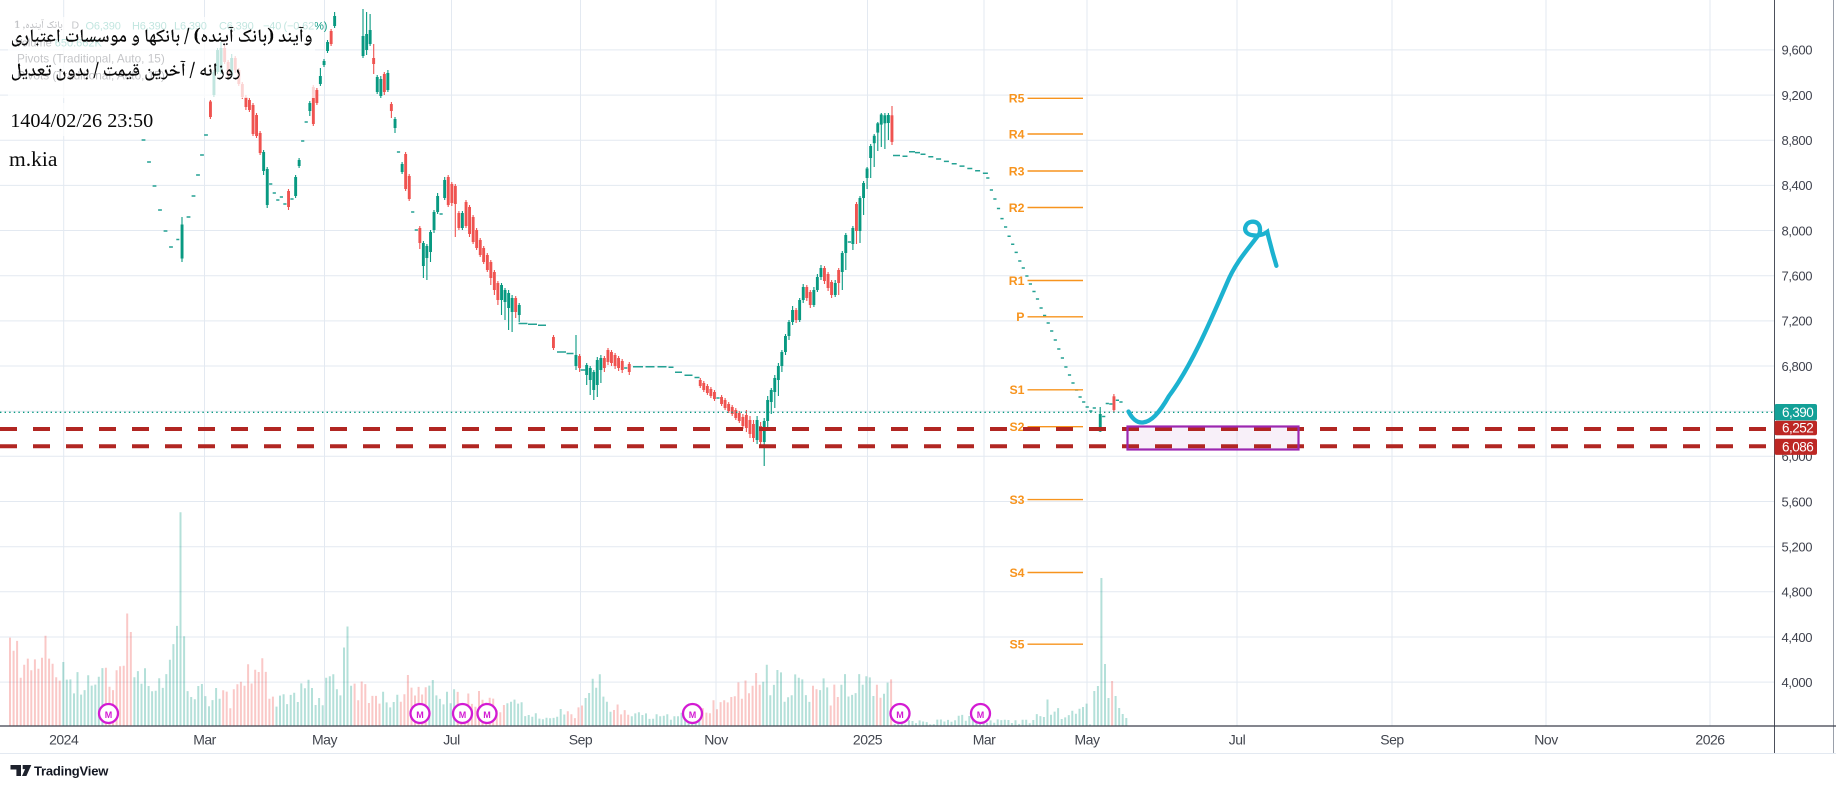 The height and width of the screenshot is (789, 1836). I want to click on svg-text: R5, so click(1017, 99).